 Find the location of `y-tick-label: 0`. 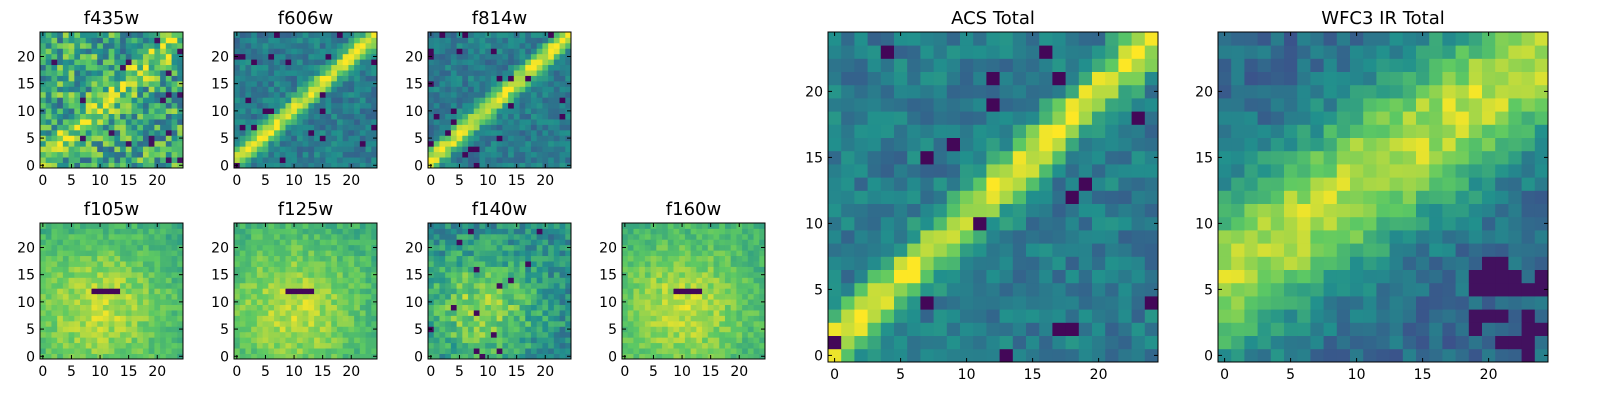

y-tick-label: 0 is located at coordinates (418, 166).